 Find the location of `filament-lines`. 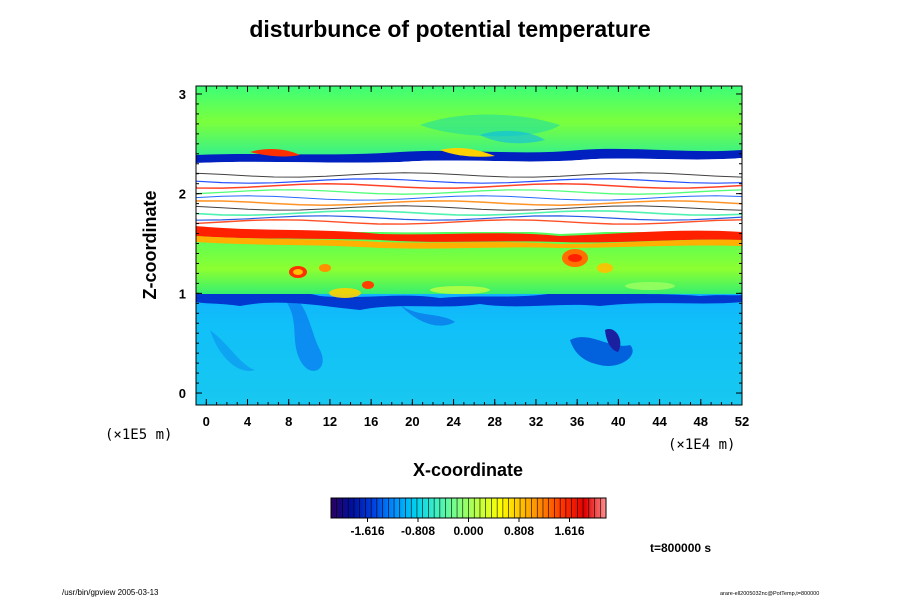

filament-lines is located at coordinates (469, 198).